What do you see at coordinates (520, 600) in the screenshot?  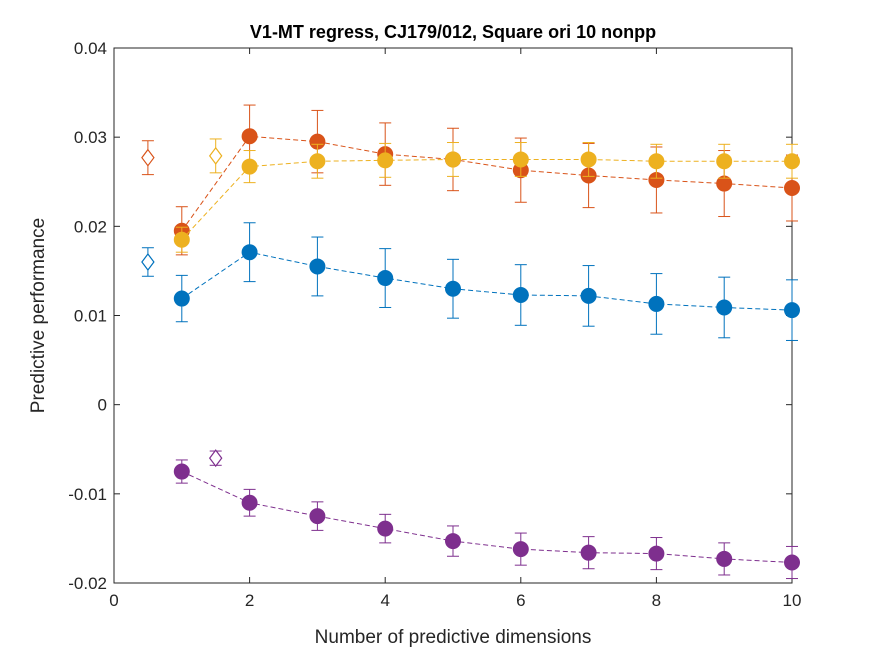 I see `x-tick-label: 6` at bounding box center [520, 600].